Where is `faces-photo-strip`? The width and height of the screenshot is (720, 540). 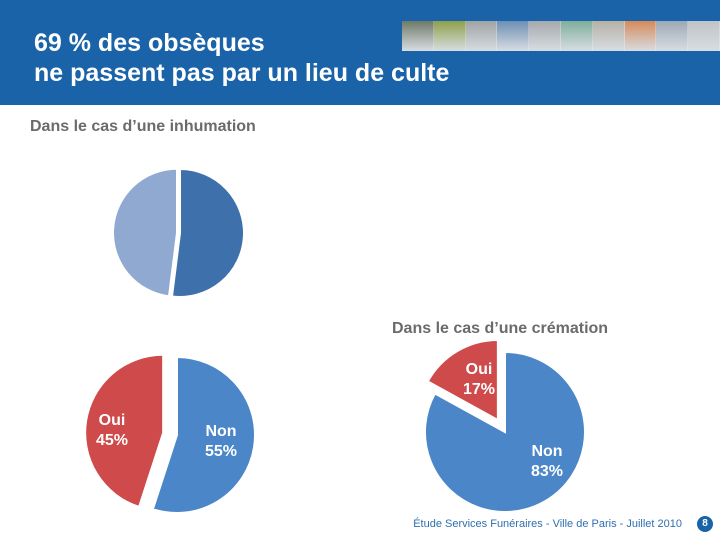
faces-photo-strip is located at coordinates (561, 36).